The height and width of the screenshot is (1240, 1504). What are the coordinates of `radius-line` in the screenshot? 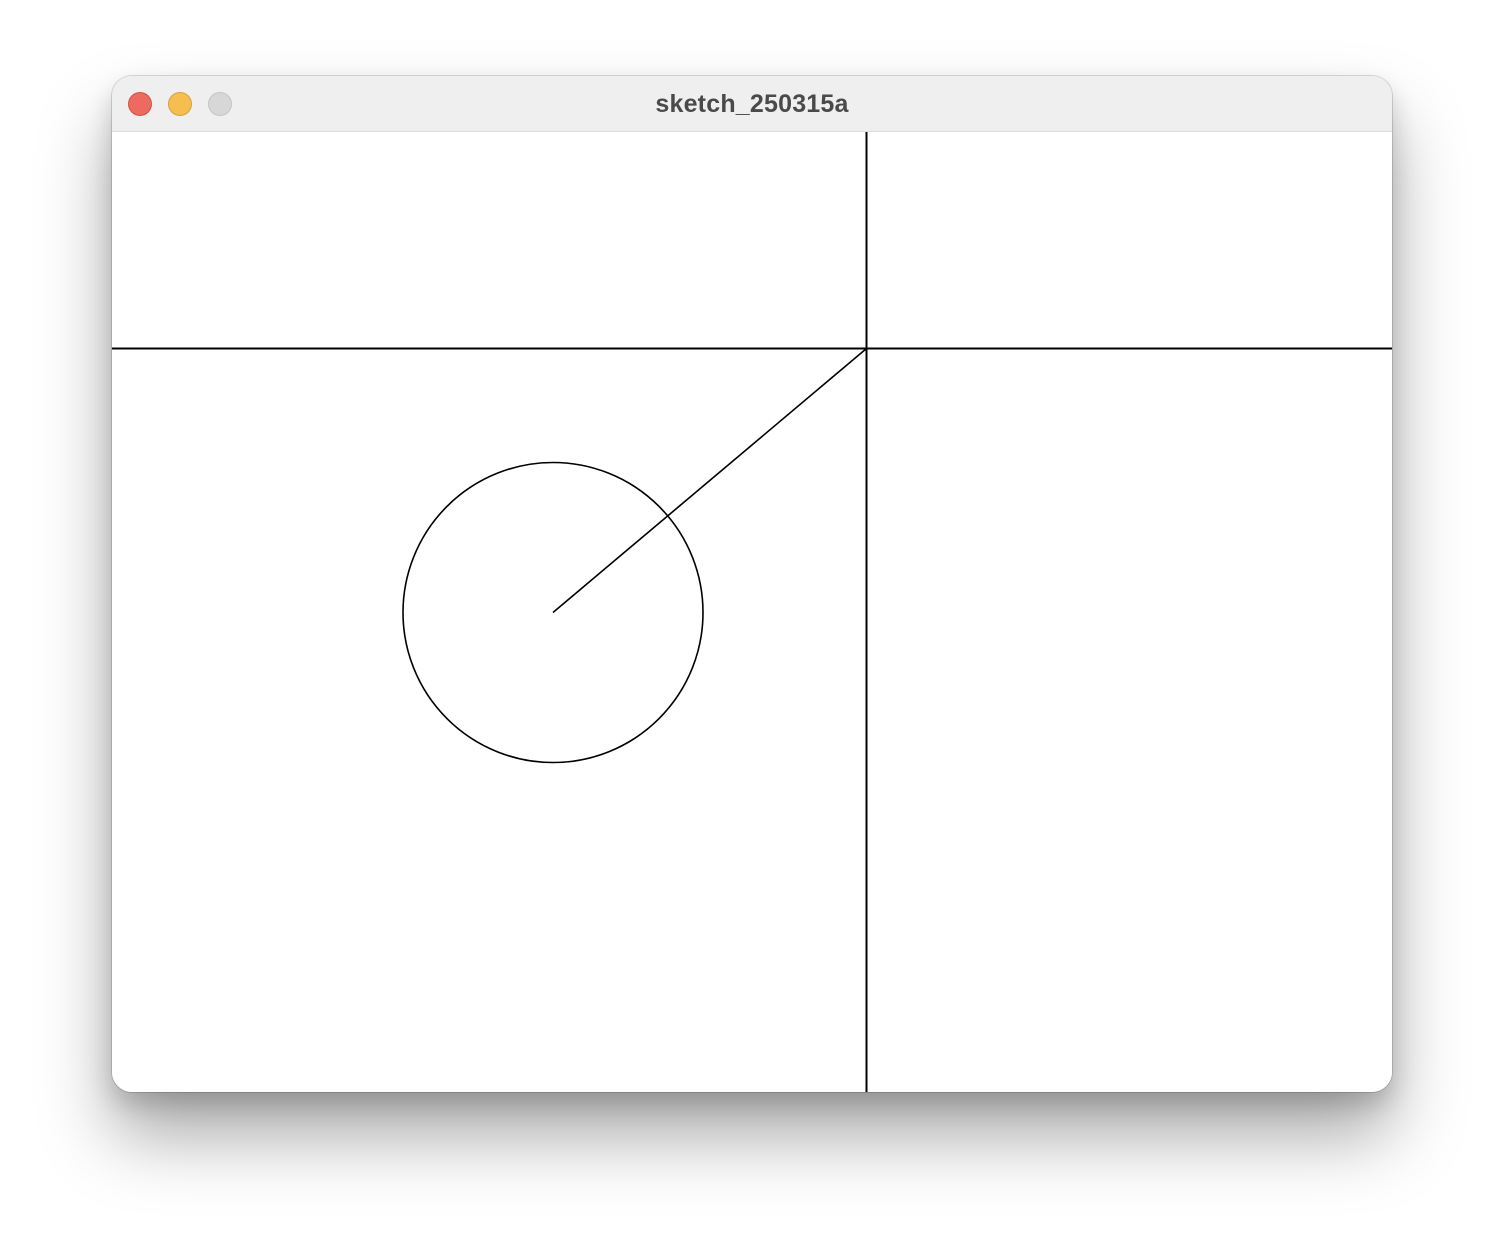 It's located at (710, 480).